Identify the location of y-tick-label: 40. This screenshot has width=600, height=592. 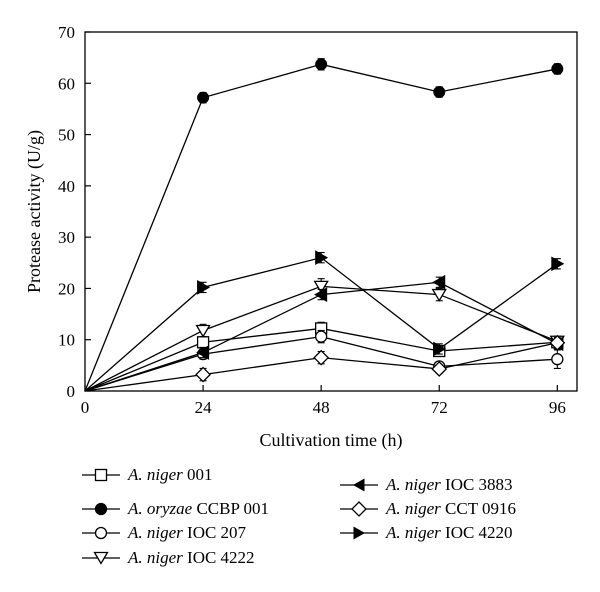
(66, 186).